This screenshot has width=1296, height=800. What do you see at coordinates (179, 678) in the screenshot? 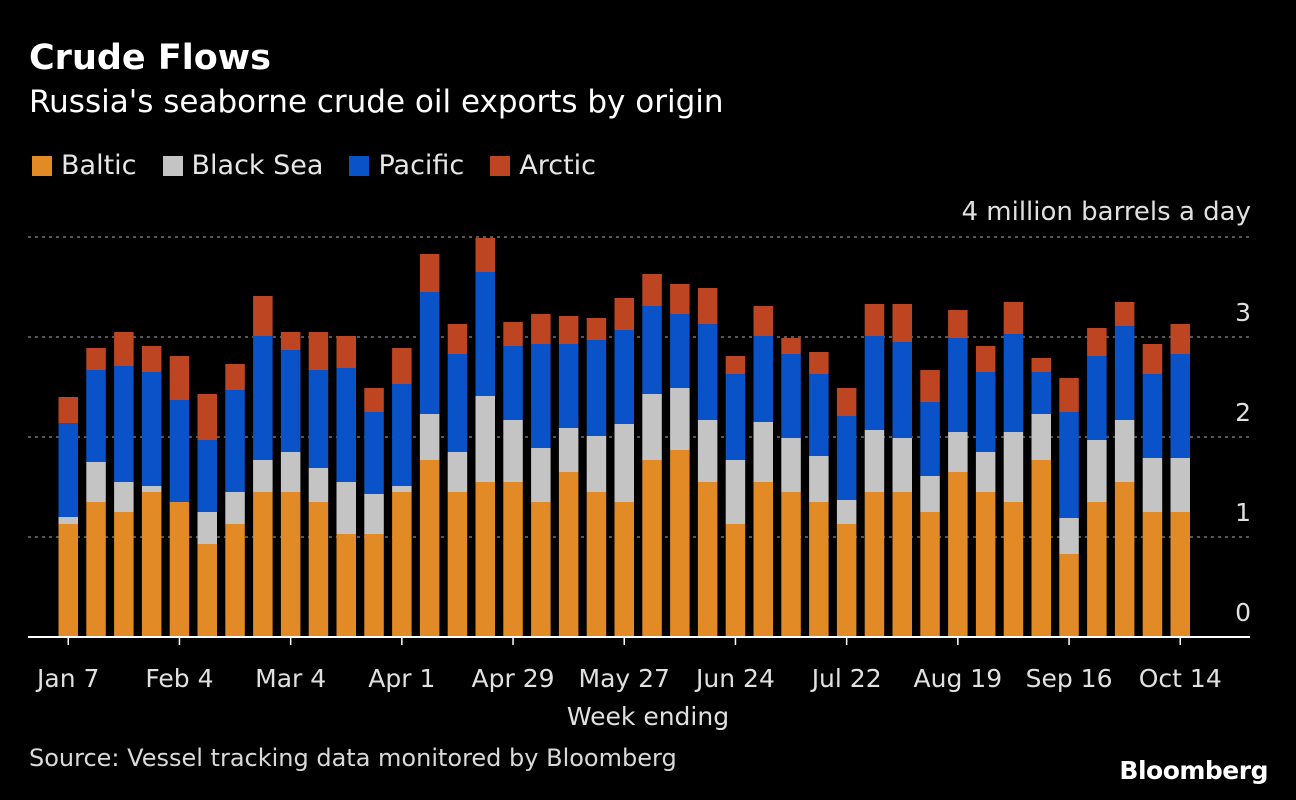
I see `x-tick-label: Feb 4` at bounding box center [179, 678].